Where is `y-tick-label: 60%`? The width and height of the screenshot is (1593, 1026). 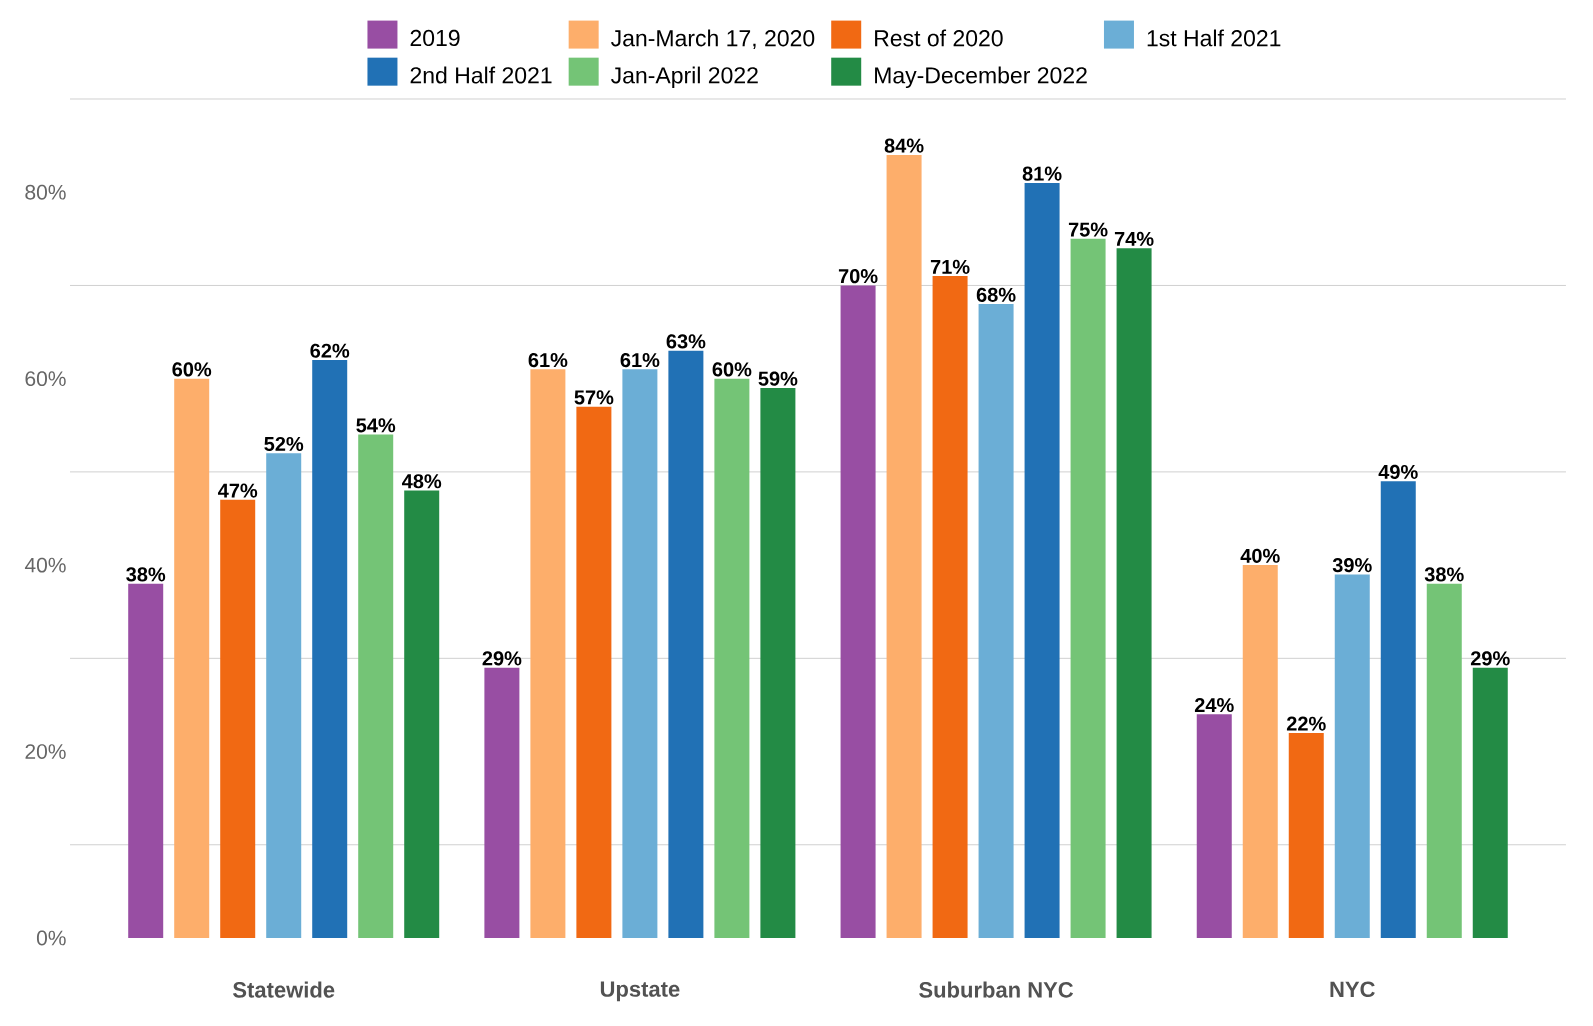 y-tick-label: 60% is located at coordinates (45, 379).